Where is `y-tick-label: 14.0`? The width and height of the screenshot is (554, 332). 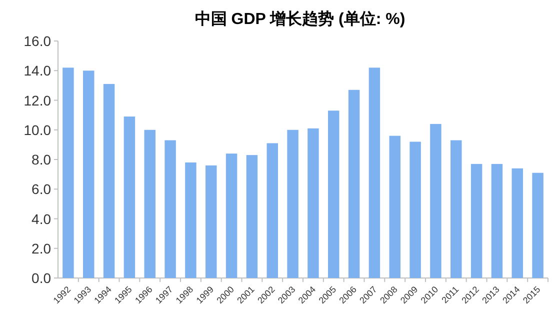 y-tick-label: 14.0 is located at coordinates (38, 70).